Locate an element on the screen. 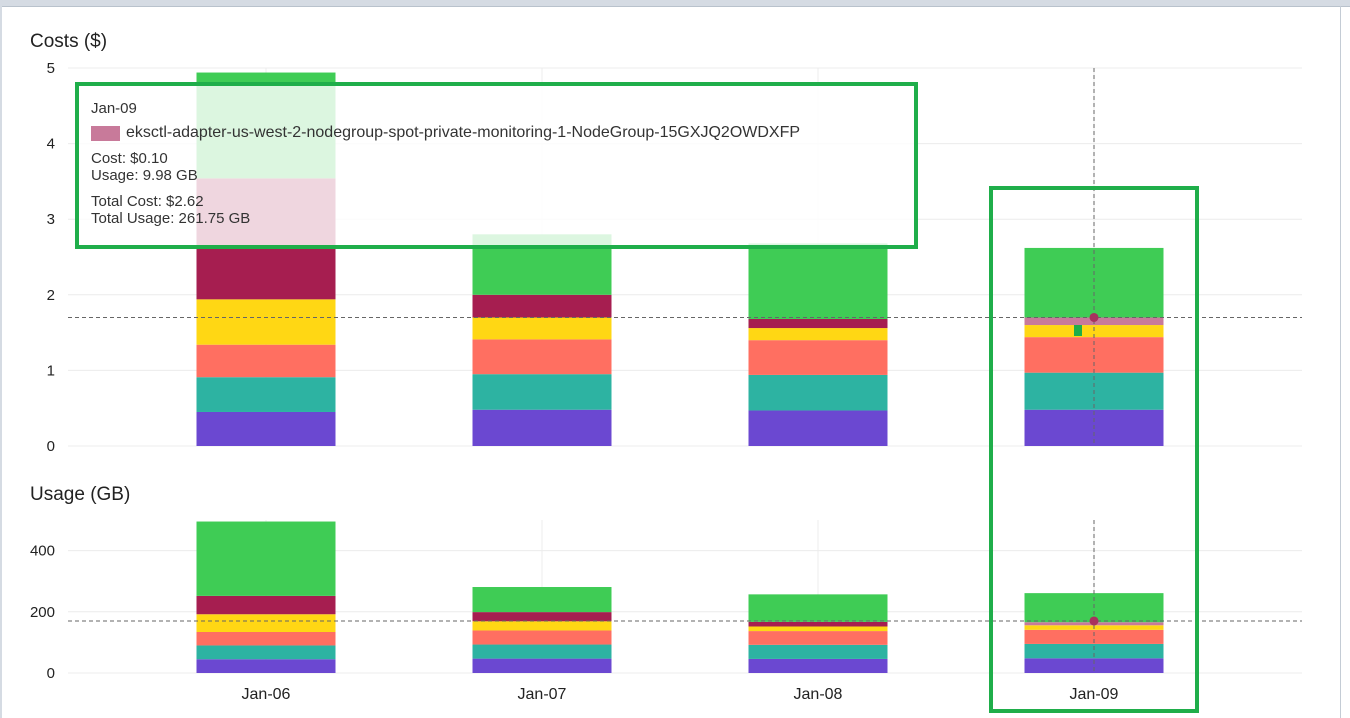  usage-bar-jan-07-s4 is located at coordinates (542, 617).